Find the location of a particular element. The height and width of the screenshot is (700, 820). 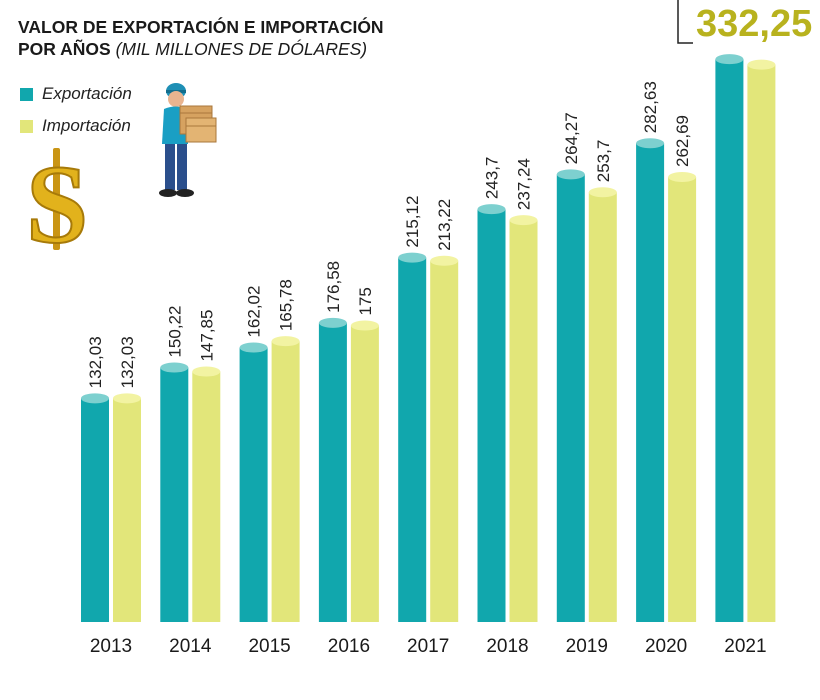

highlight-value-label: 332,25 is located at coordinates (754, 24).